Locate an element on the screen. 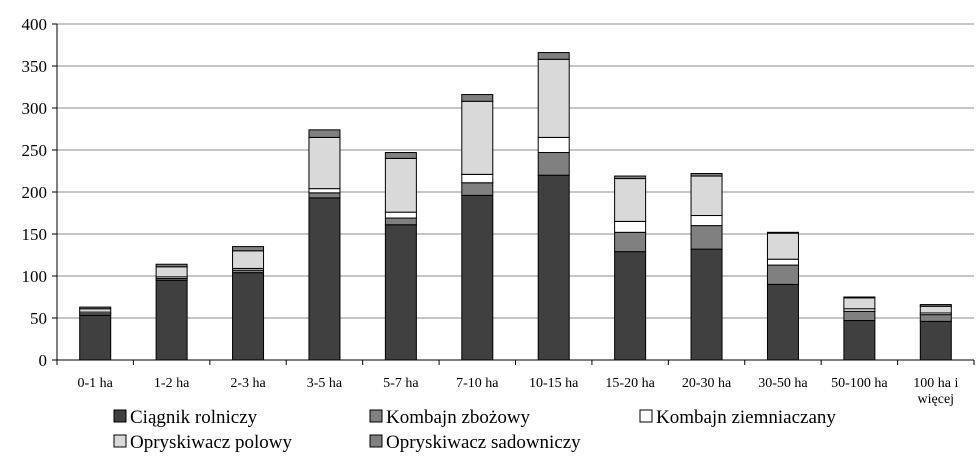 The height and width of the screenshot is (469, 979). legend-label-3: Kombajn ziemniaczany is located at coordinates (746, 417).